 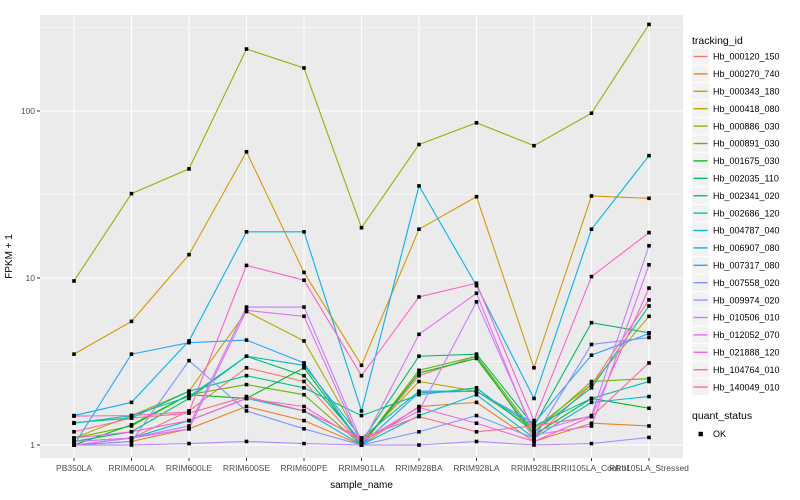 I want to click on x-tick-label: RRIM600LA, so click(x=131, y=468).